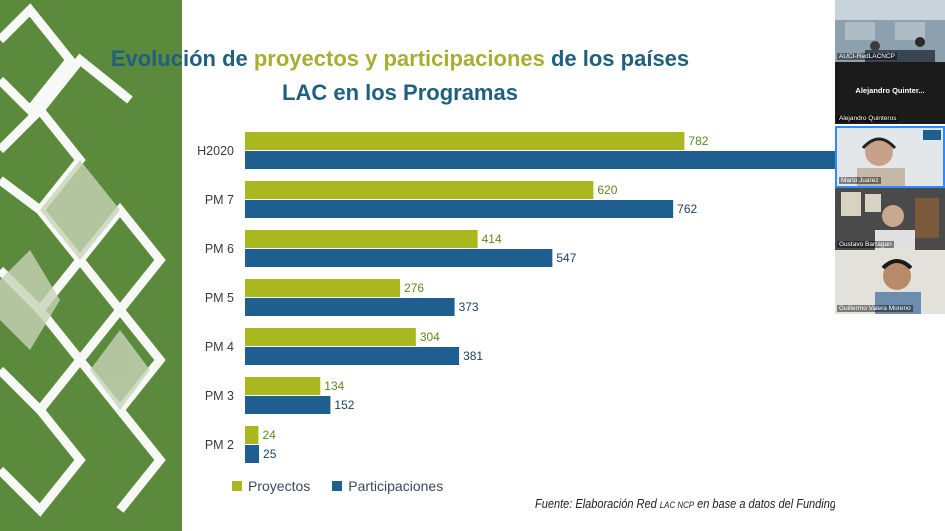 The height and width of the screenshot is (531, 945). Describe the element at coordinates (182, 58) in the screenshot. I see `title-part1: Evolución de` at that location.